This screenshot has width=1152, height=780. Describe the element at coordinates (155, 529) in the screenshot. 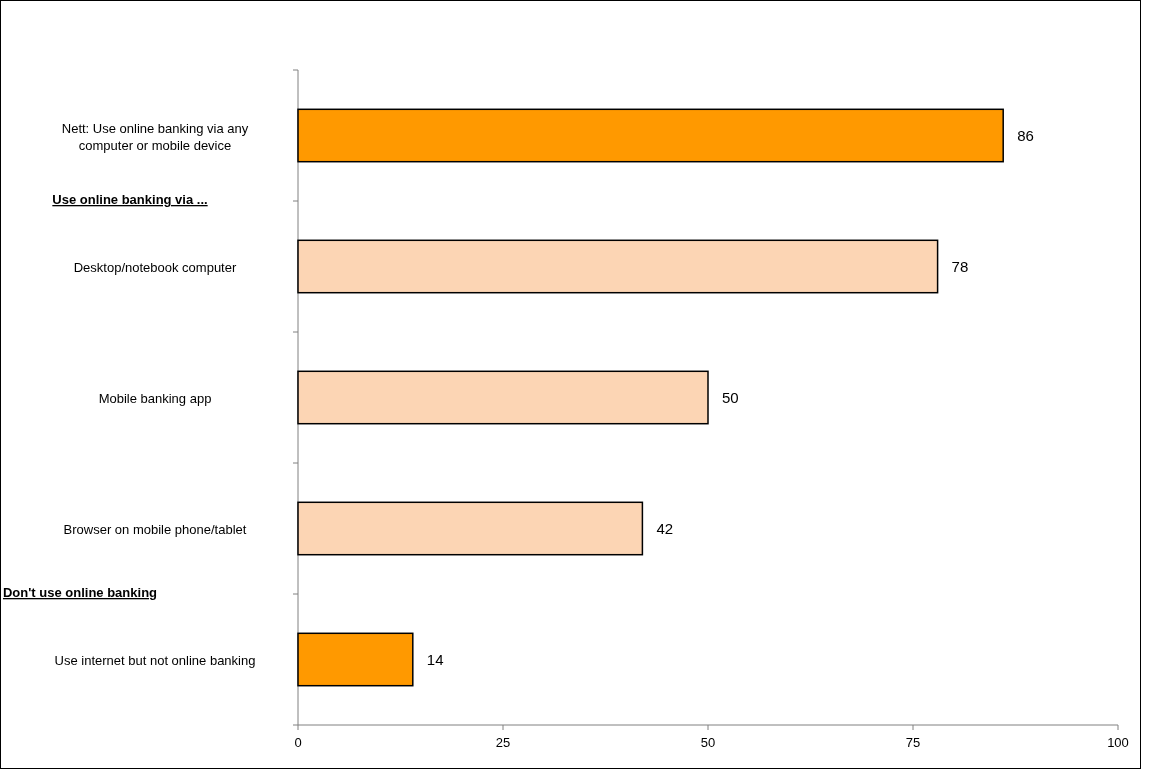

I see `y-tick-label: Browser on mobile phone/tablet` at that location.